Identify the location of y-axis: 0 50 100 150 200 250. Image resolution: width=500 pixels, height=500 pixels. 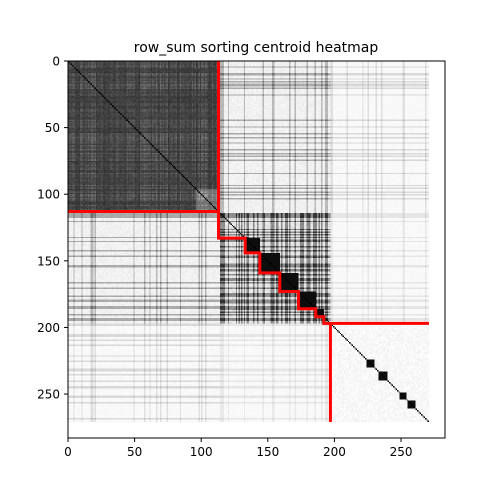
(52, 228).